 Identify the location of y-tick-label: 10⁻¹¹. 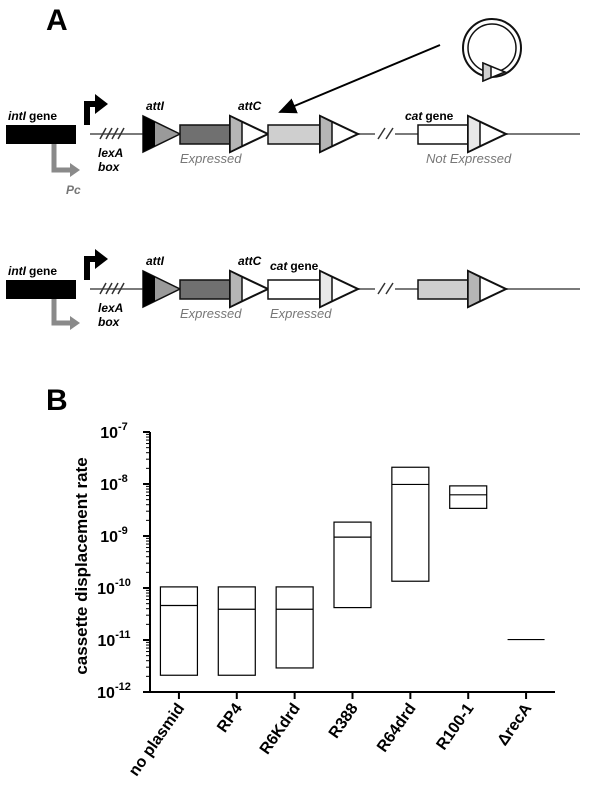
(113, 639).